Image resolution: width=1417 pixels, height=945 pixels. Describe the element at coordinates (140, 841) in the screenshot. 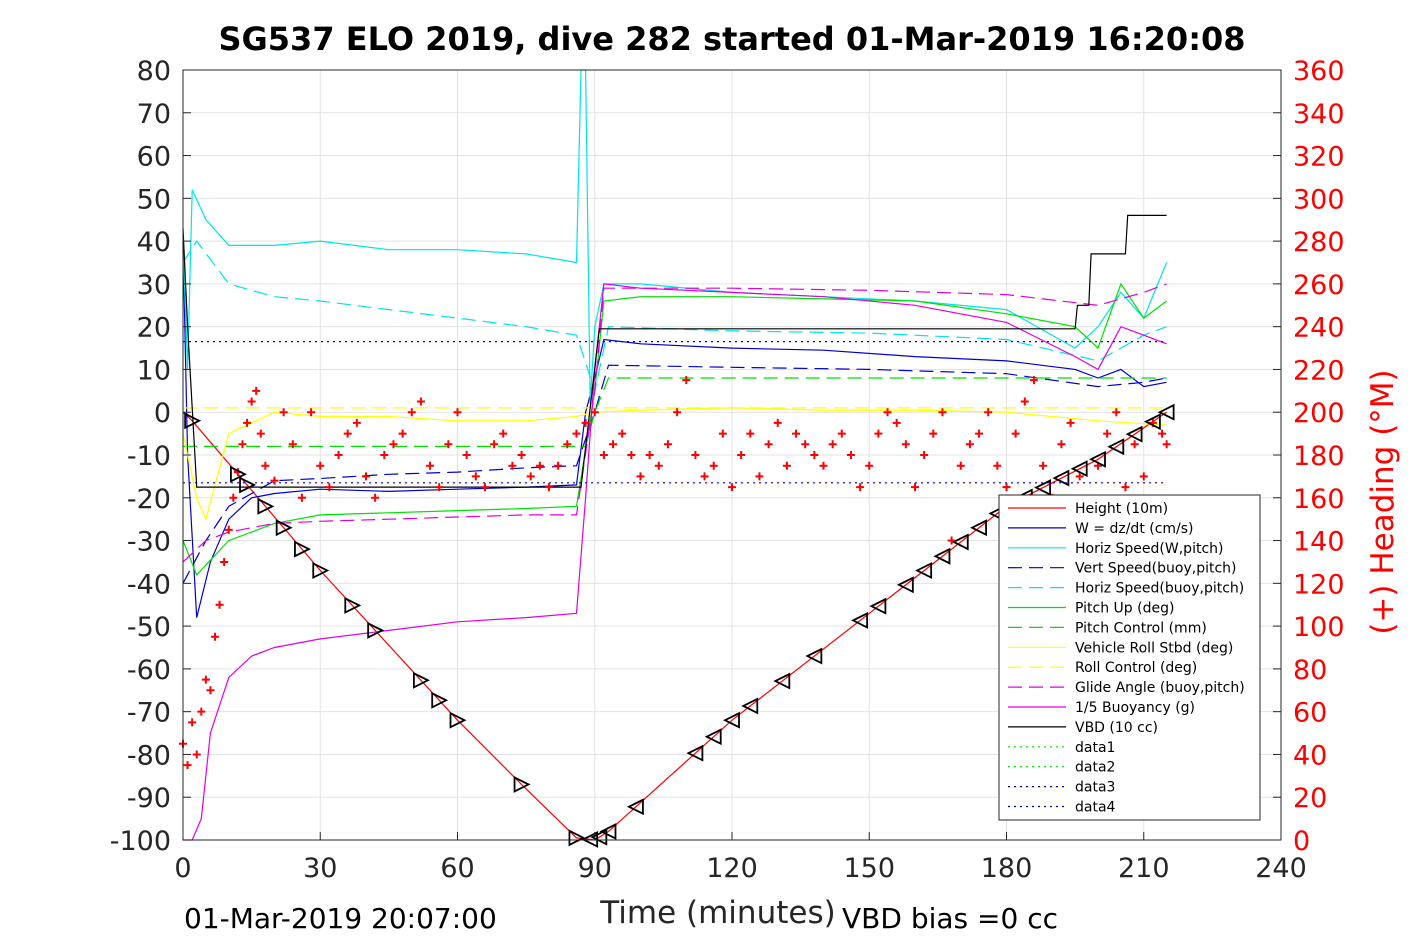

I see `left-tick-label-18: -100` at that location.